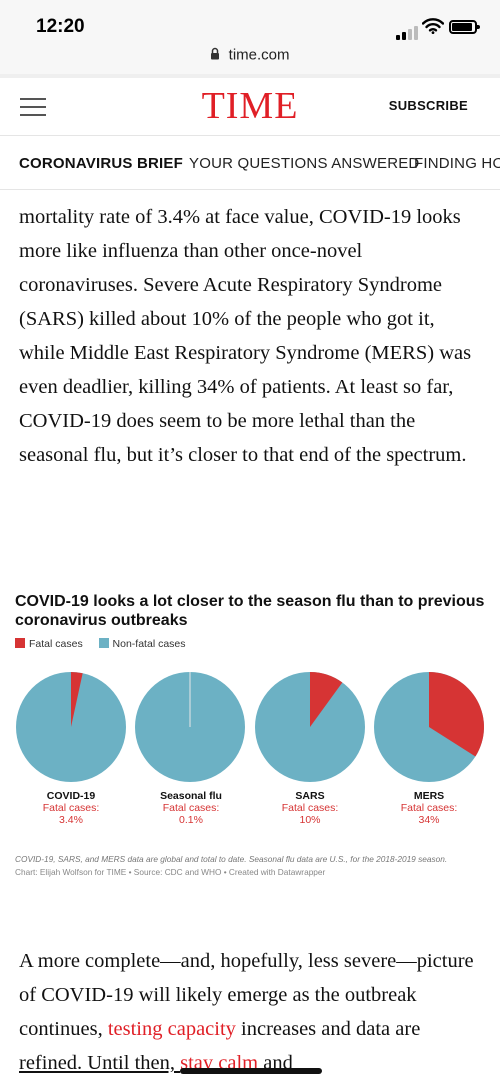  What do you see at coordinates (56, 644) in the screenshot?
I see `legend-label-fatal: Fatal cases` at bounding box center [56, 644].